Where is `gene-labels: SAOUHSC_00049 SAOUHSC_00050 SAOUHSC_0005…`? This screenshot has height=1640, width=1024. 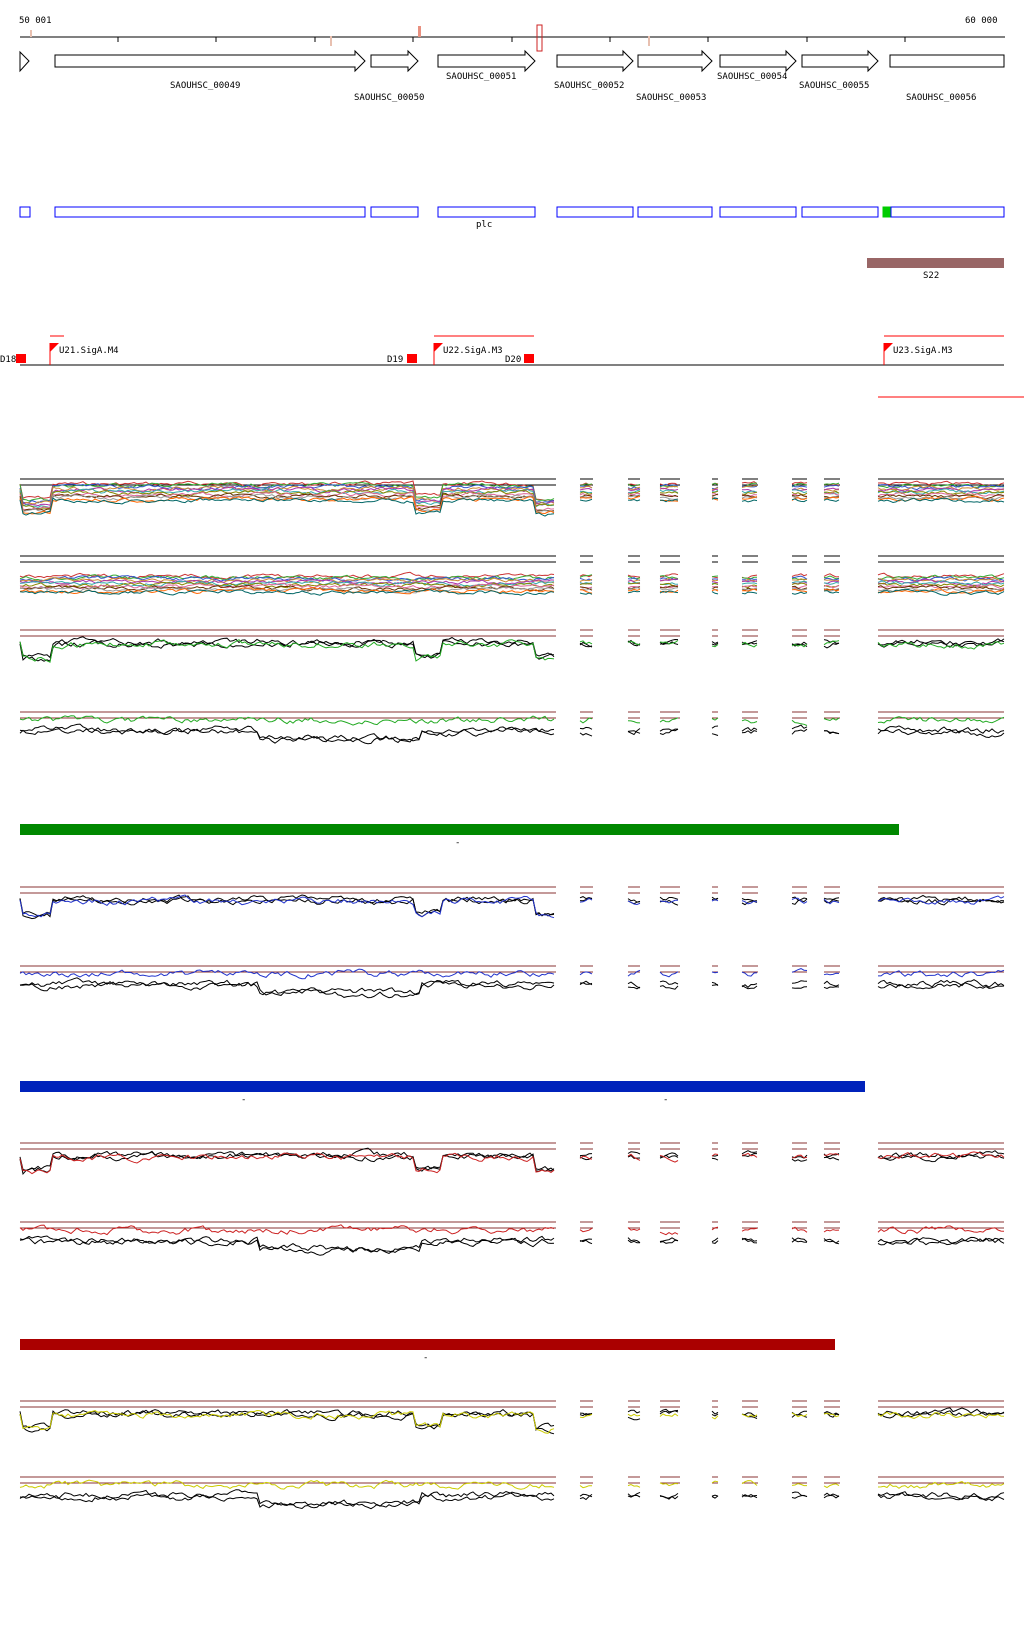 gene-labels: SAOUHSC_00049 SAOUHSC_00050 SAOUHSC_0005… is located at coordinates (573, 87).